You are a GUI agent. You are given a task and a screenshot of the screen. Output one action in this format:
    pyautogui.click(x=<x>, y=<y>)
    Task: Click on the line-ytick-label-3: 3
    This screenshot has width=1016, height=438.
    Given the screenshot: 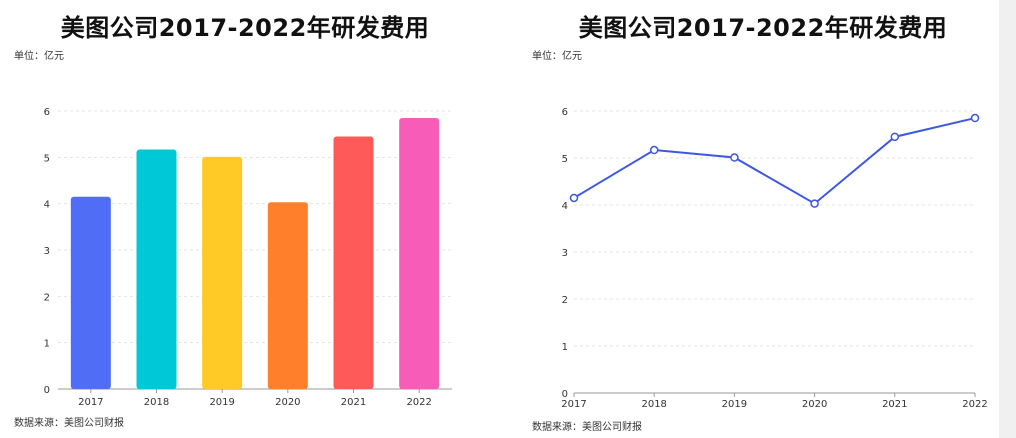 What is the action you would take?
    pyautogui.click(x=565, y=253)
    